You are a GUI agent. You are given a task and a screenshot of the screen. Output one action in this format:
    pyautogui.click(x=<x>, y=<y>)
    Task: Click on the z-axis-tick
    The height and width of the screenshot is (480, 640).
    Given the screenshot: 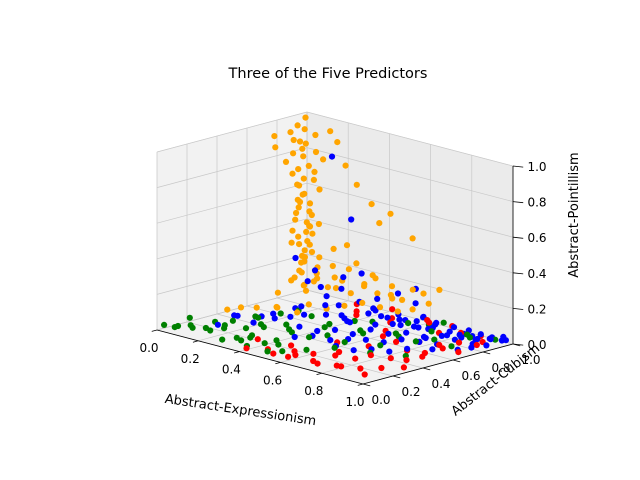 What is the action you would take?
    pyautogui.click(x=518, y=273)
    